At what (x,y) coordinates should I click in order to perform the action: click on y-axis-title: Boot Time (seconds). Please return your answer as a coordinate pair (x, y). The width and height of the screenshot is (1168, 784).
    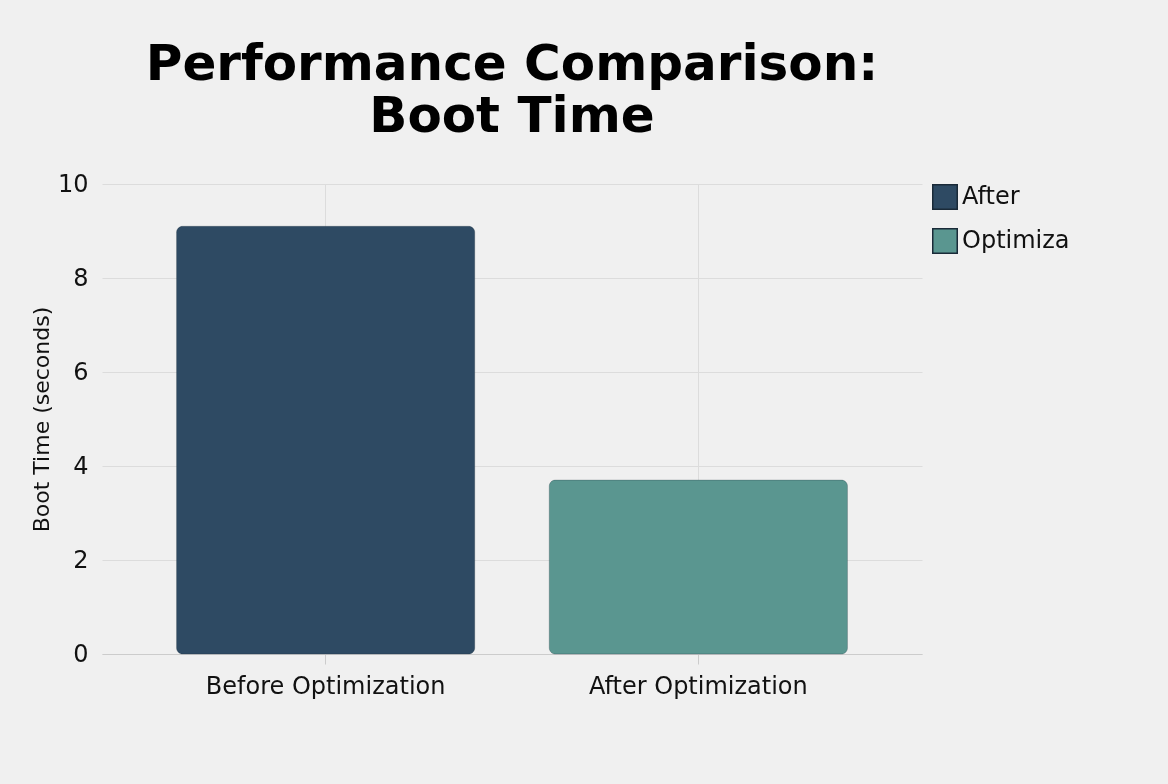
    Looking at the image, I should click on (41, 419).